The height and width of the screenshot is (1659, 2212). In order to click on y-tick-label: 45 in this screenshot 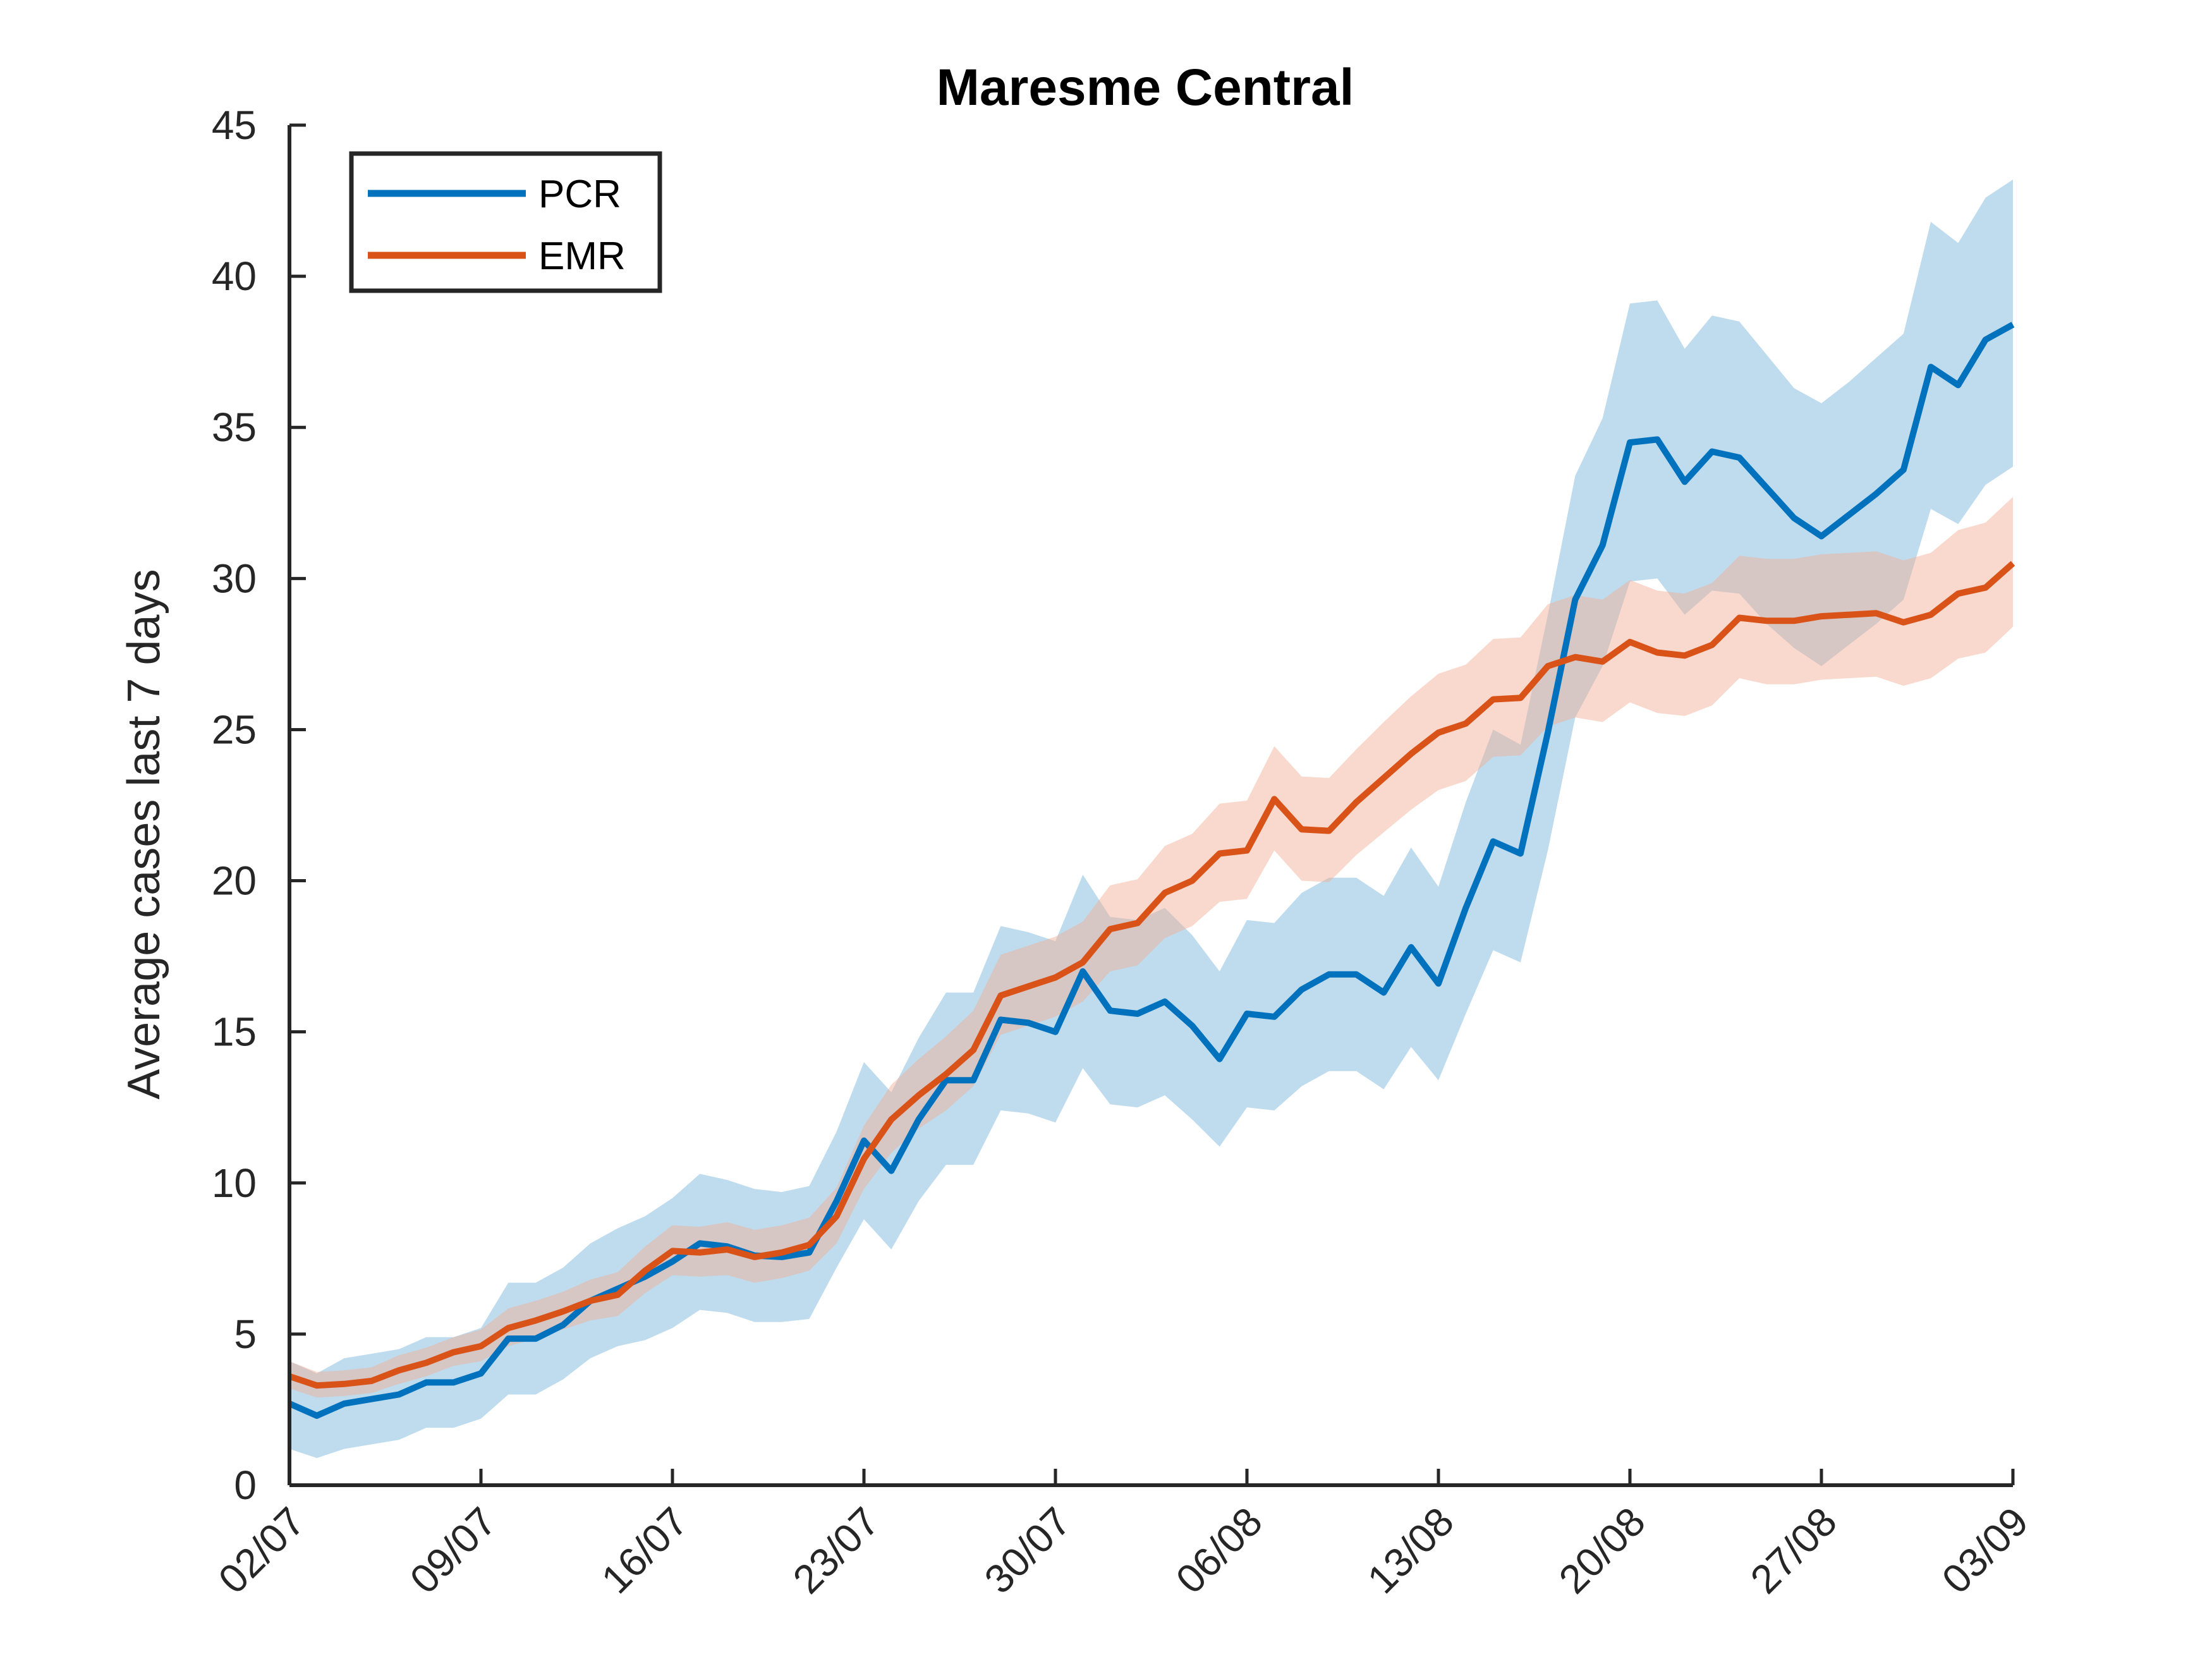, I will do `click(234, 125)`.